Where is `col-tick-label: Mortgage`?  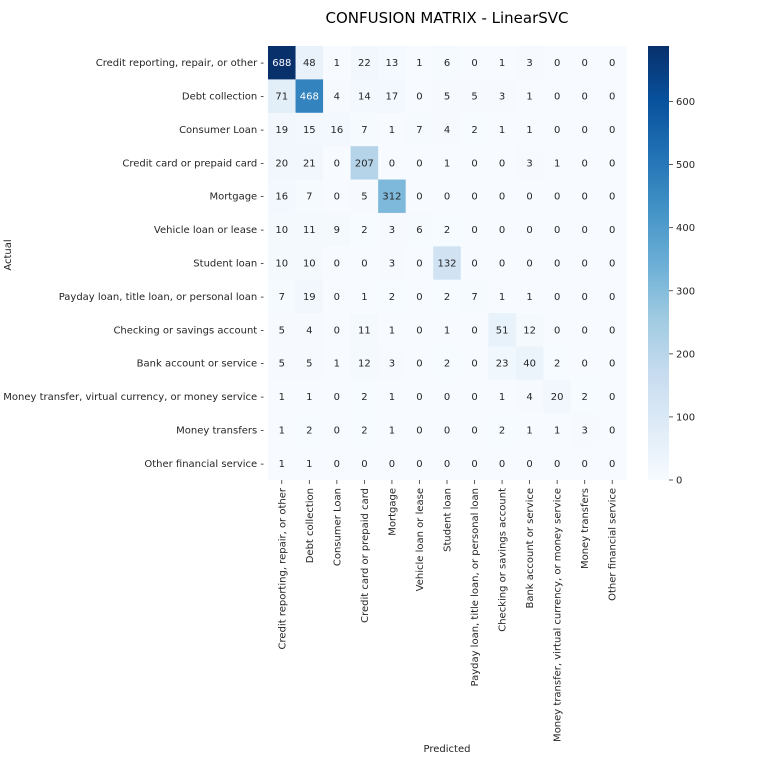 col-tick-label: Mortgage is located at coordinates (392, 512).